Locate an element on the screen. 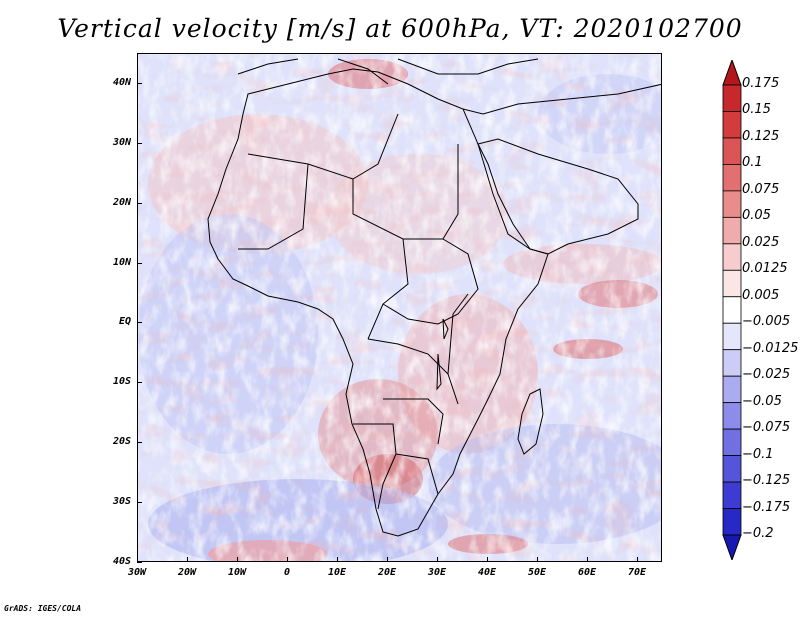  x-tick-label: 10W is located at coordinates (237, 572).